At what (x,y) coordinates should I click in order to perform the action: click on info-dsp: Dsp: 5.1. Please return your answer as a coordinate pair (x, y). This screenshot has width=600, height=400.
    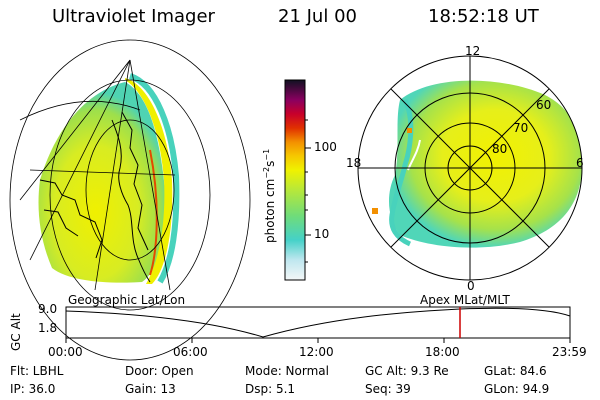
    Looking at the image, I should click on (270, 389).